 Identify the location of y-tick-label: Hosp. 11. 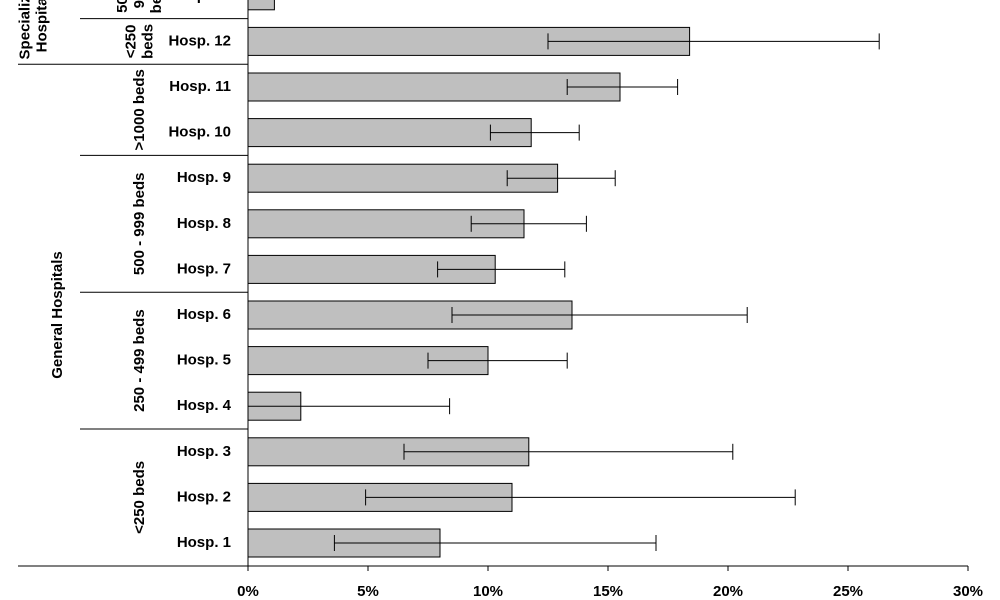
(200, 86).